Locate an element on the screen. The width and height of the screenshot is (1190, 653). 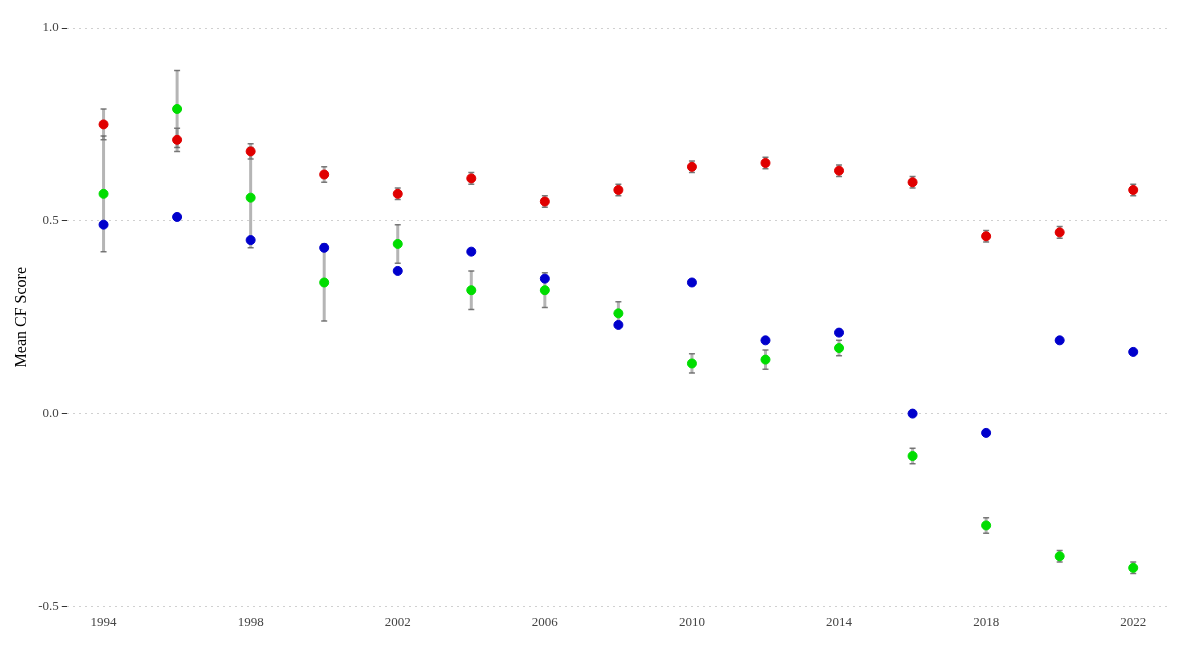
y-tick-label: 0.5 is located at coordinates (50, 220).